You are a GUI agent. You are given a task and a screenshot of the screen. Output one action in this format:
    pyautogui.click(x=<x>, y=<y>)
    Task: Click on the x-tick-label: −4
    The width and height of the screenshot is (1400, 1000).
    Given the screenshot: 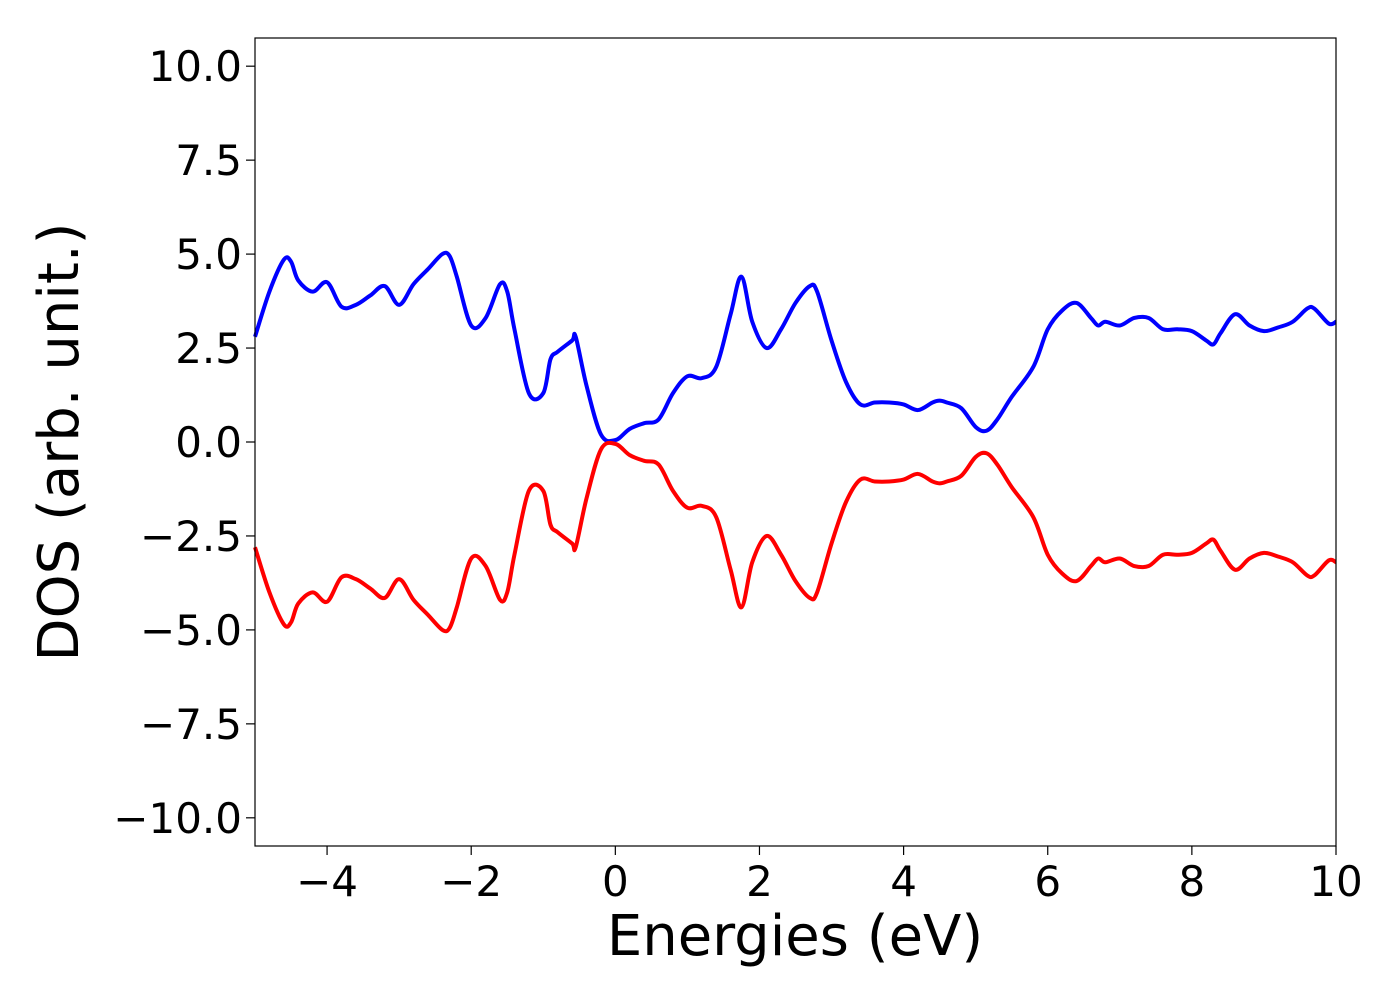 What is the action you would take?
    pyautogui.click(x=327, y=881)
    